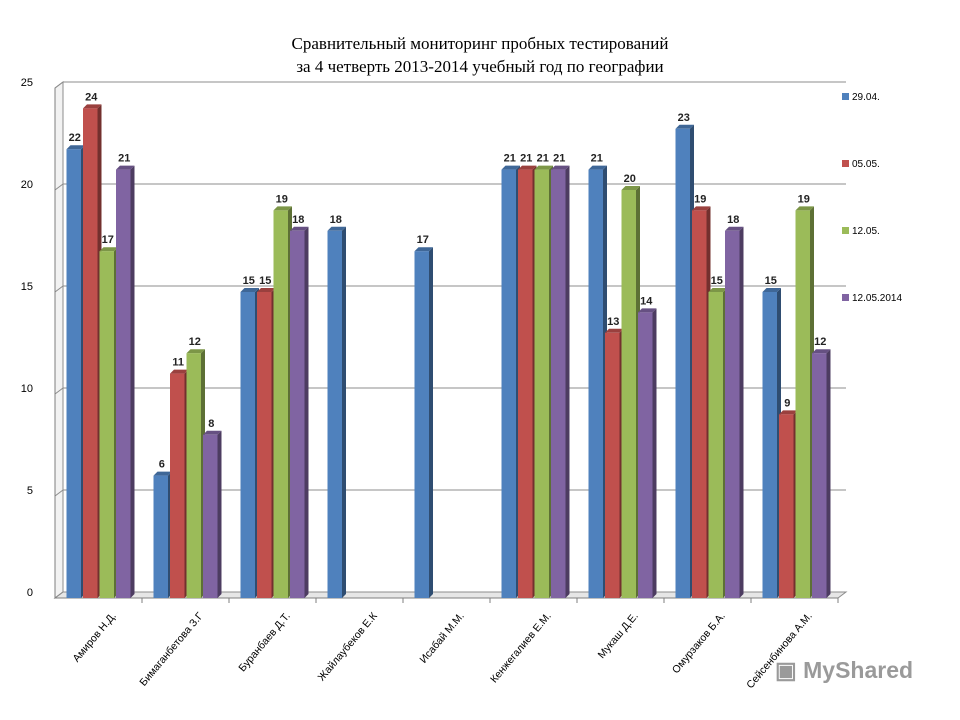  What do you see at coordinates (442, 637) in the screenshot?
I see `x-tick-label: Исабай М.М.` at bounding box center [442, 637].